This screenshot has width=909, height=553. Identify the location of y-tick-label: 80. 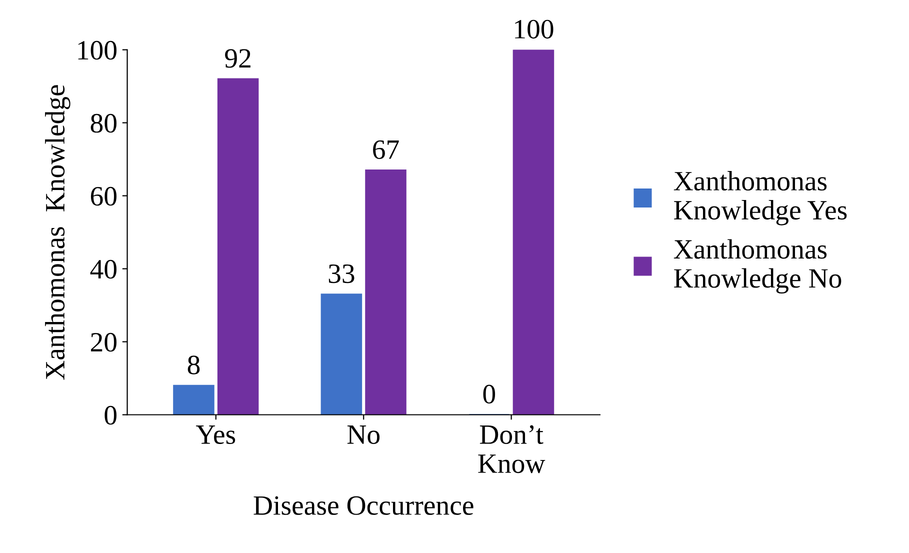
(103, 123).